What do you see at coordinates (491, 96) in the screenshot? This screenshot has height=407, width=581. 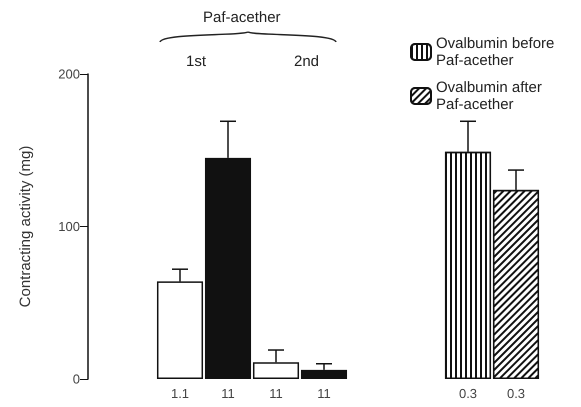 I see `legend-label: Ovalbumin after Paf-acether` at bounding box center [491, 96].